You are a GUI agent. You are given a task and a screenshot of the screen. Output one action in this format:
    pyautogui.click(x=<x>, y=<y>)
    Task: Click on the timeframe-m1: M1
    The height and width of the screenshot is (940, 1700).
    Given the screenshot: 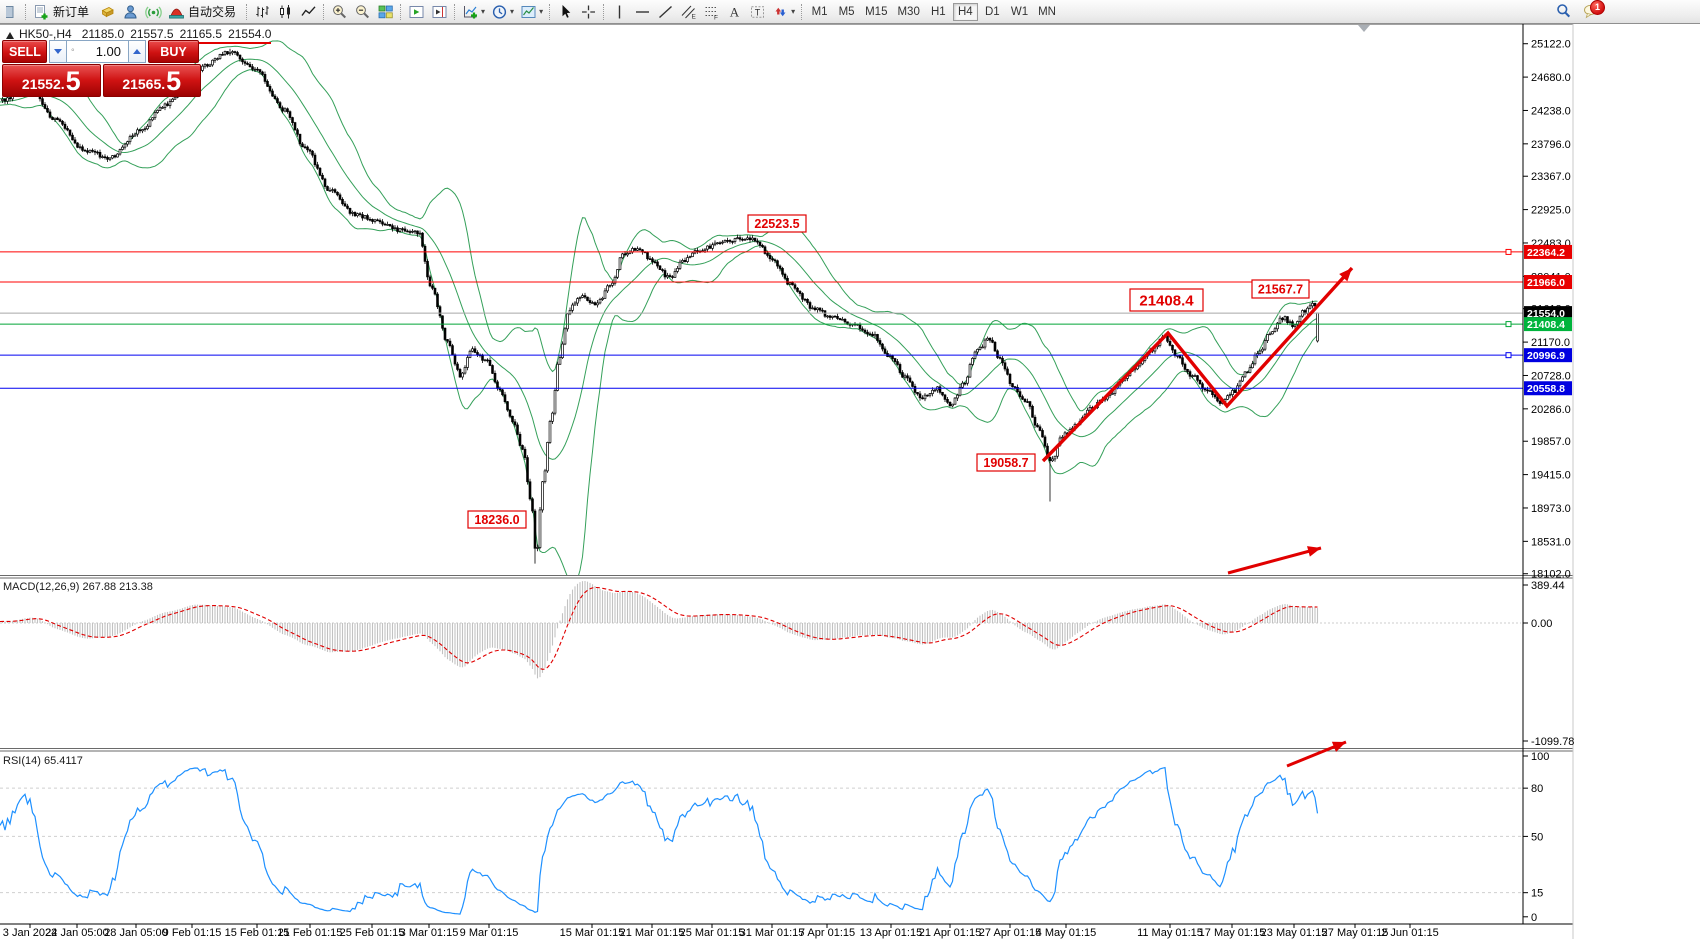 What is the action you would take?
    pyautogui.click(x=819, y=12)
    